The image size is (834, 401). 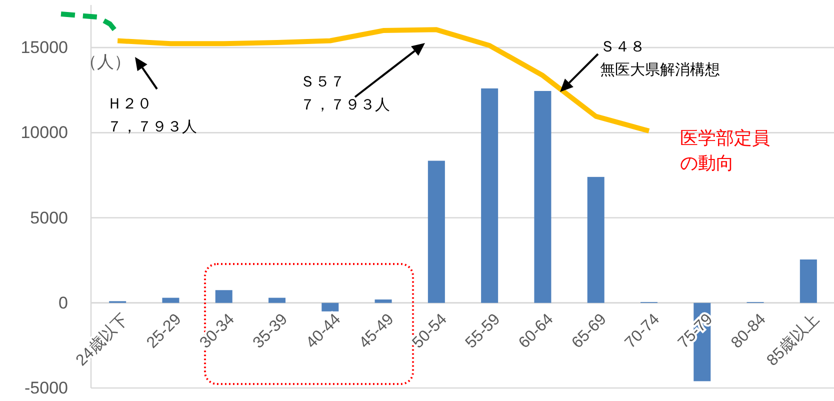 What do you see at coordinates (322, 82) in the screenshot?
I see `annotation: Ｓ５７` at bounding box center [322, 82].